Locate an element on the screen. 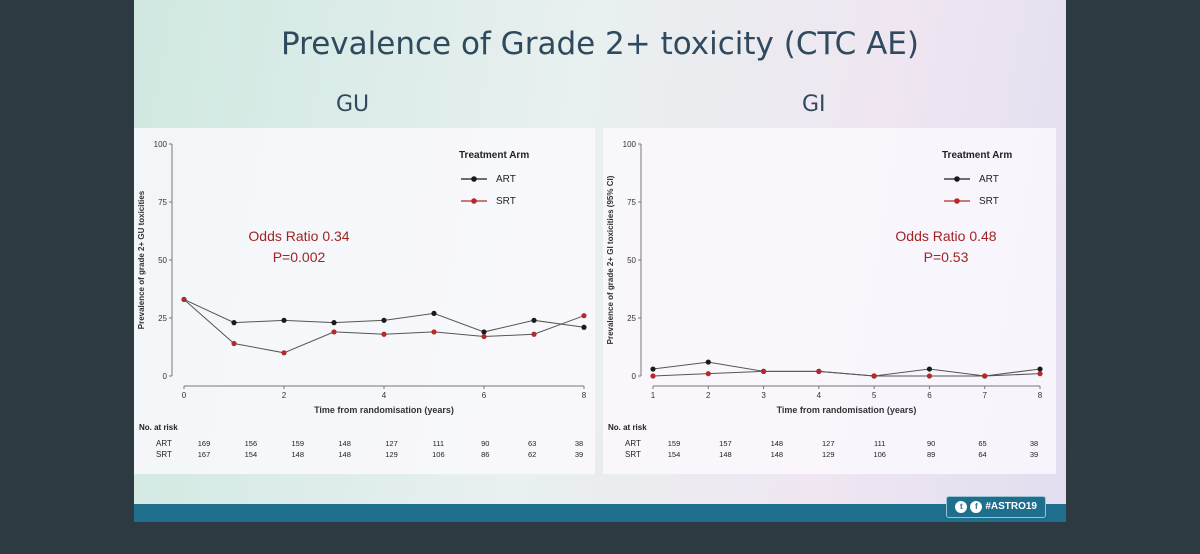 The width and height of the screenshot is (1200, 554). gu-x-tick-label: 6 is located at coordinates (484, 395).